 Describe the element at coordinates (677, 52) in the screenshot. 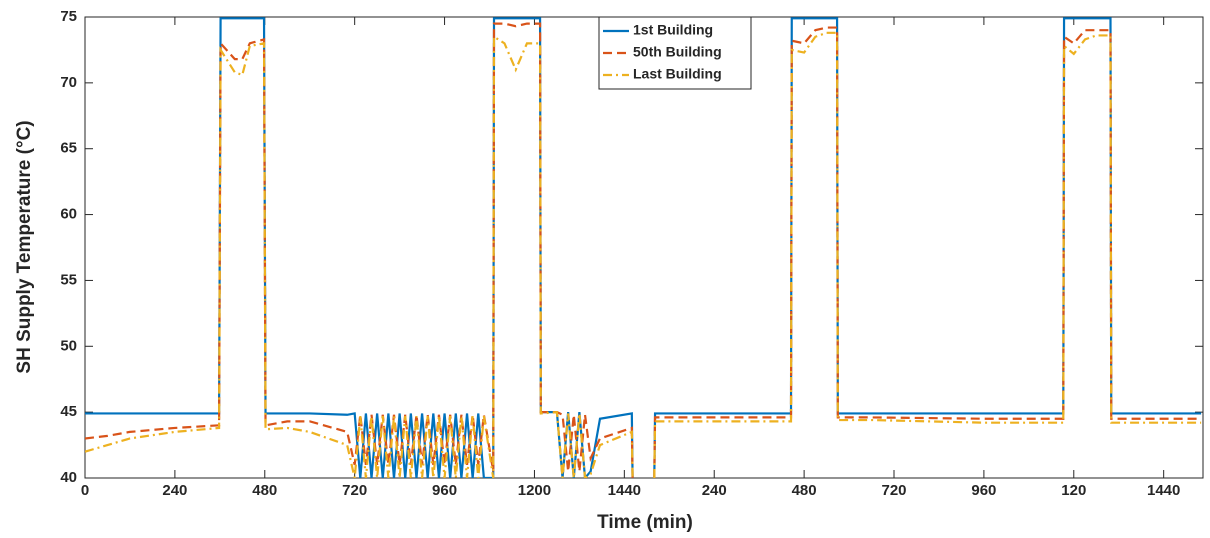

I see `legend-label: 50th Building` at that location.